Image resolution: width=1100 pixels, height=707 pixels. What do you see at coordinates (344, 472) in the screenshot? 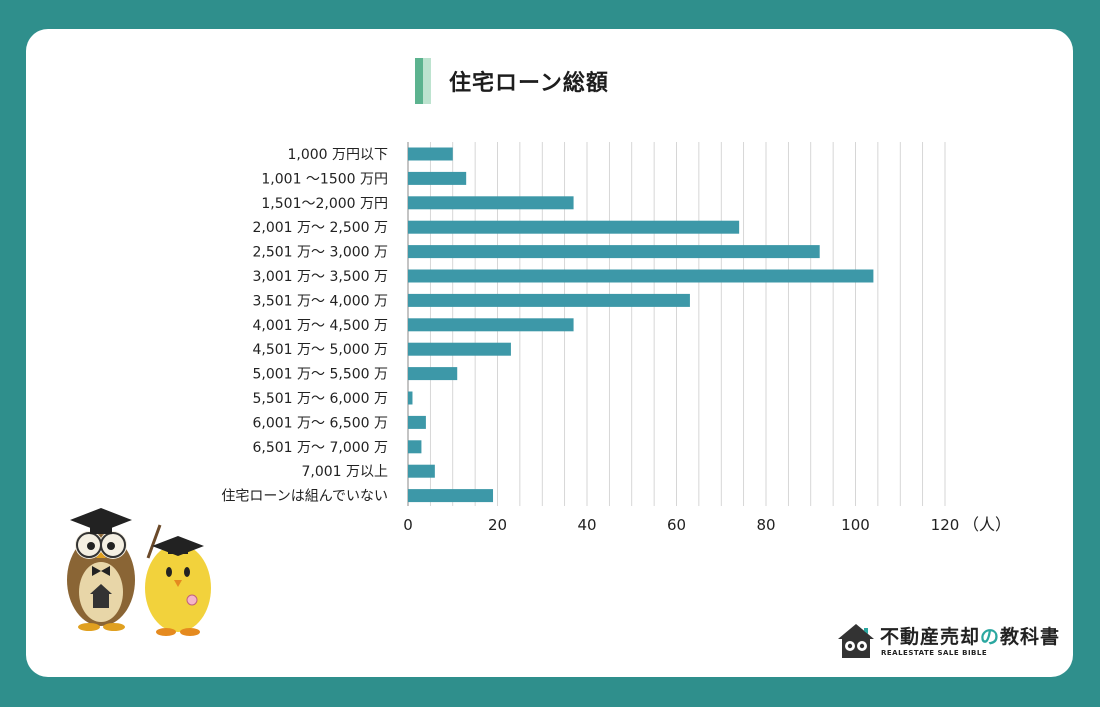
I see `category-label: 7,001 万以上` at bounding box center [344, 472].